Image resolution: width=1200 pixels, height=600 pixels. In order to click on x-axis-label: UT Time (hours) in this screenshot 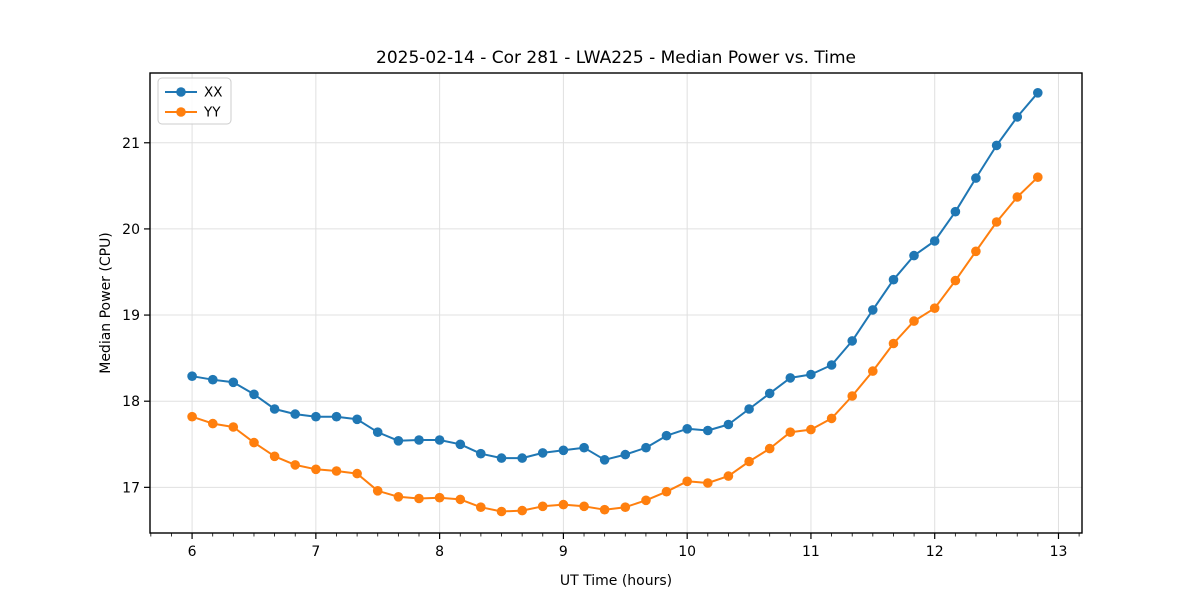, I will do `click(616, 581)`.